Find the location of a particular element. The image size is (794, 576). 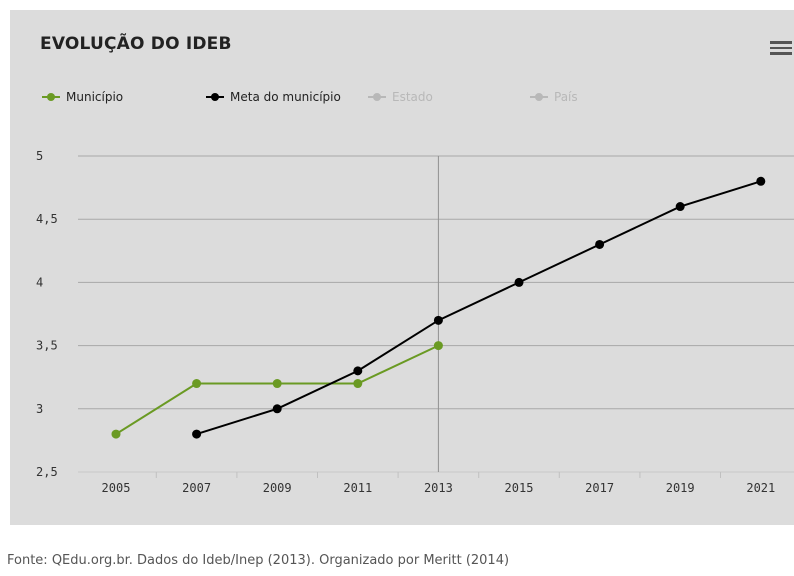

x-tick-label: 2019 is located at coordinates (680, 488).